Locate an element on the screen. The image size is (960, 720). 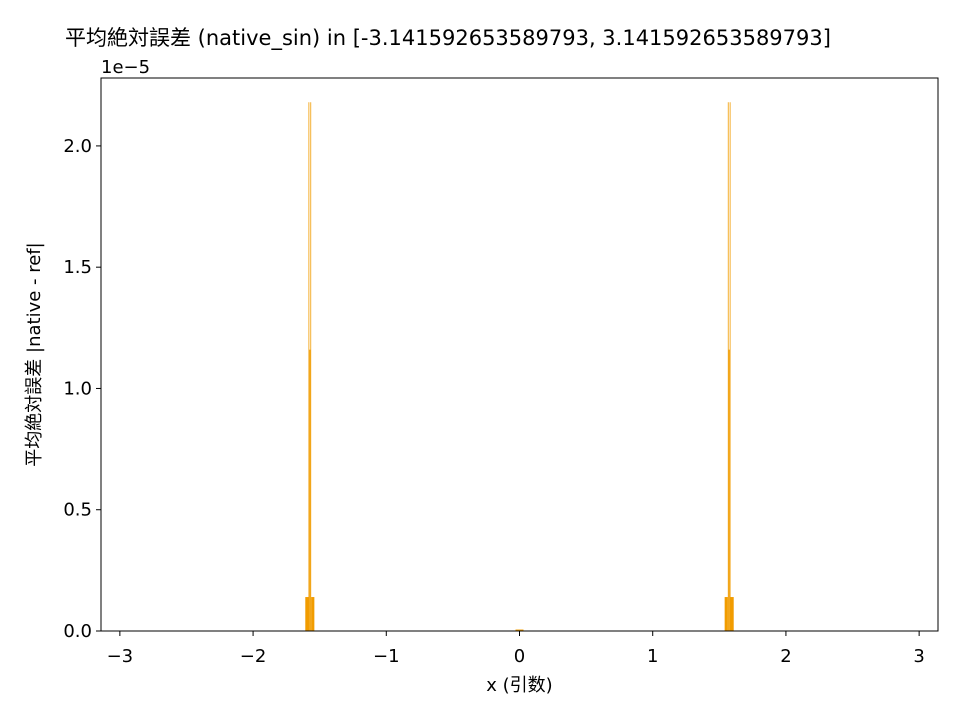
x-tick-label: 1 is located at coordinates (652, 656).